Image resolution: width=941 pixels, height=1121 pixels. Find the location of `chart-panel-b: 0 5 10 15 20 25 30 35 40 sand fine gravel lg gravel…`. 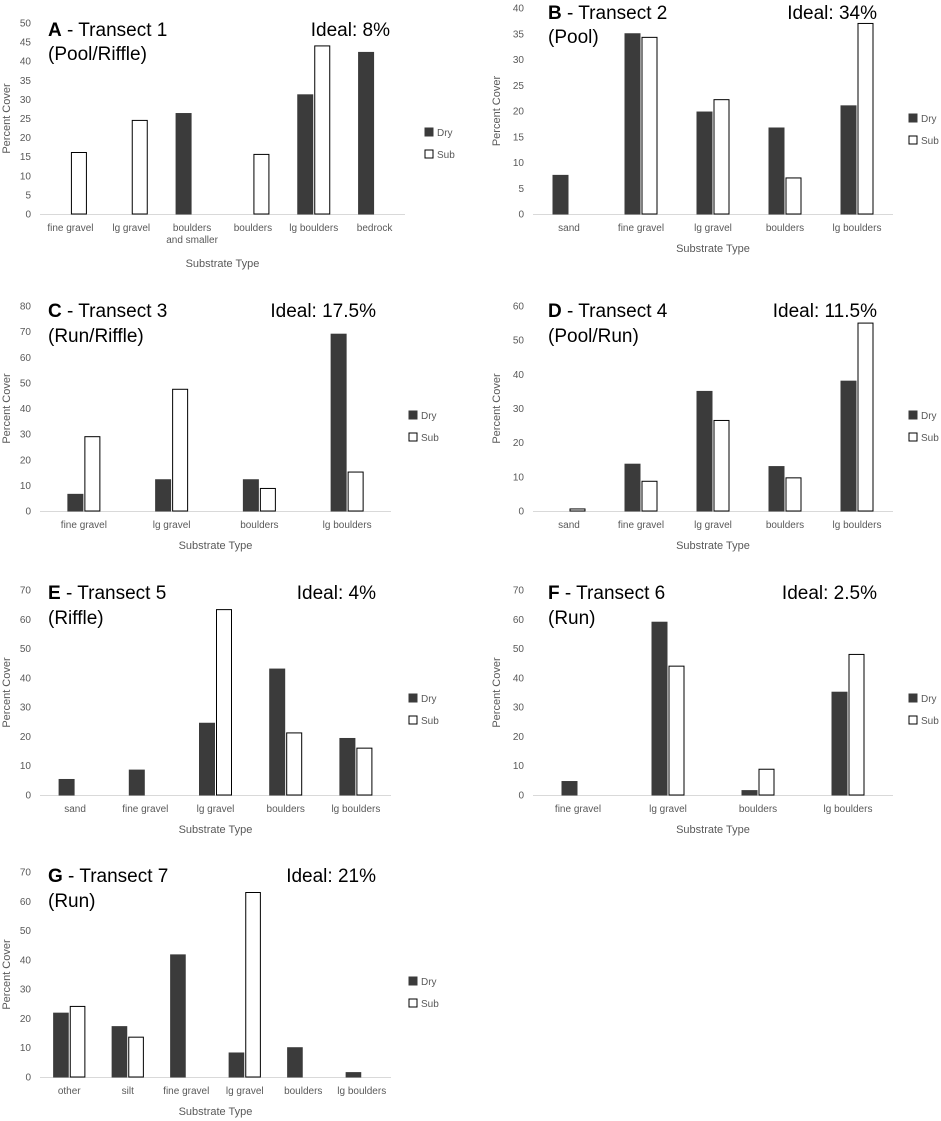

chart-panel-b: 0 5 10 15 20 25 30 35 40 sand fine gravel lg gravel… is located at coordinates (715, 129).